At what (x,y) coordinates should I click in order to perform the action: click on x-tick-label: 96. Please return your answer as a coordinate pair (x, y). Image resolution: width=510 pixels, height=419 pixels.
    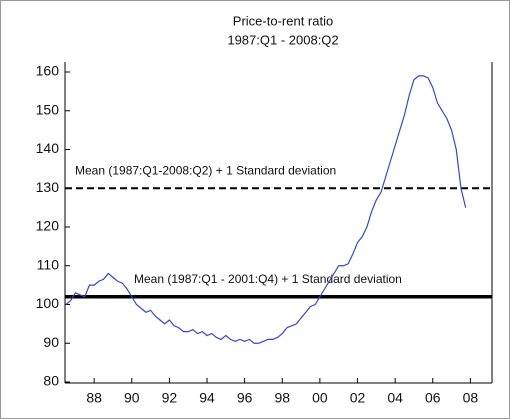
    Looking at the image, I should click on (245, 398).